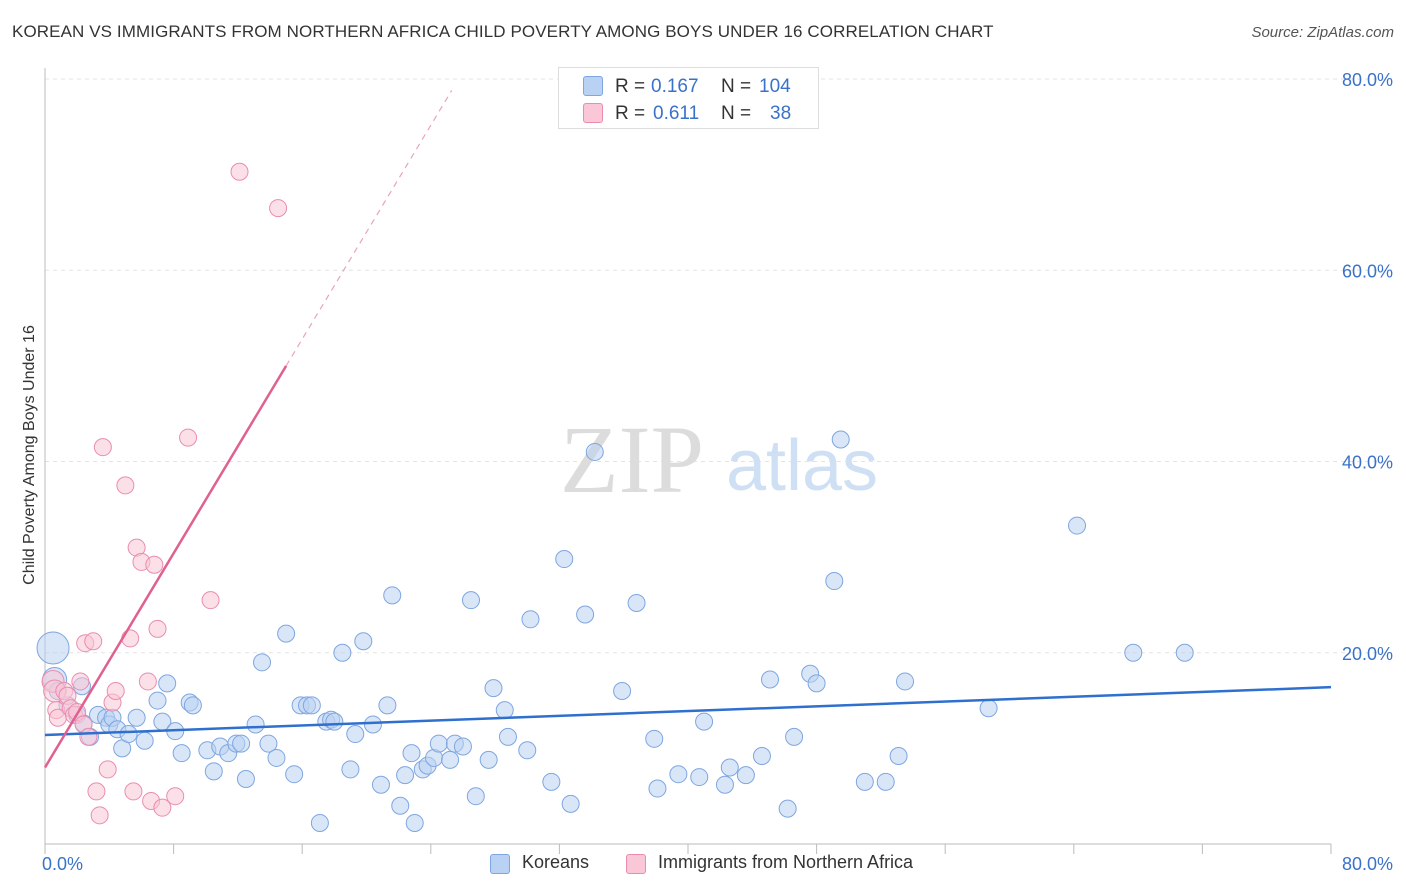  I want to click on immigrant-trend-line, so click(165, 567).